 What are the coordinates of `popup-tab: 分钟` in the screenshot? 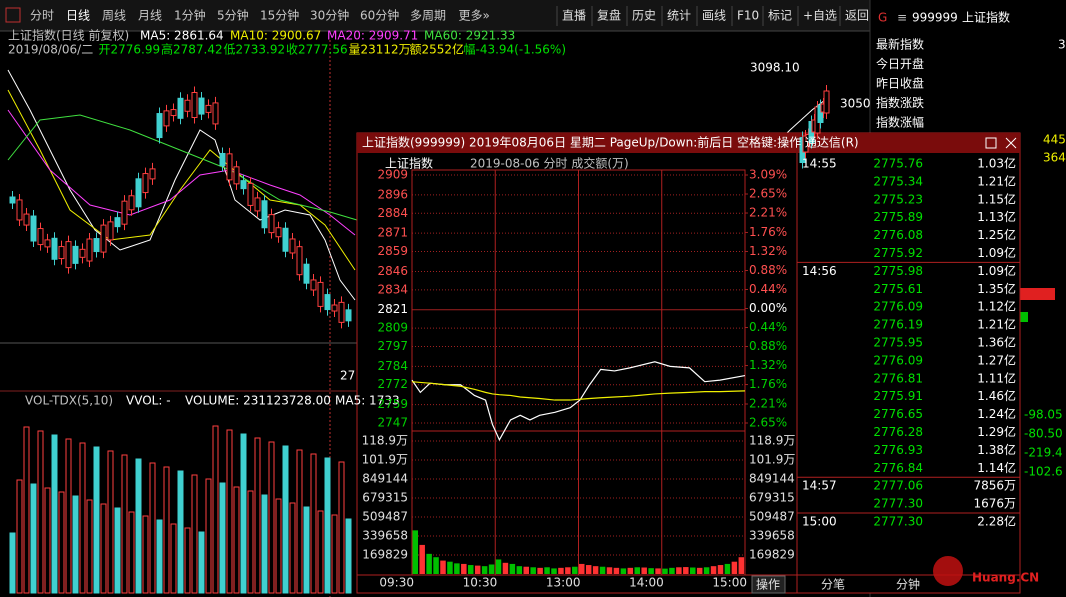 It's located at (908, 584).